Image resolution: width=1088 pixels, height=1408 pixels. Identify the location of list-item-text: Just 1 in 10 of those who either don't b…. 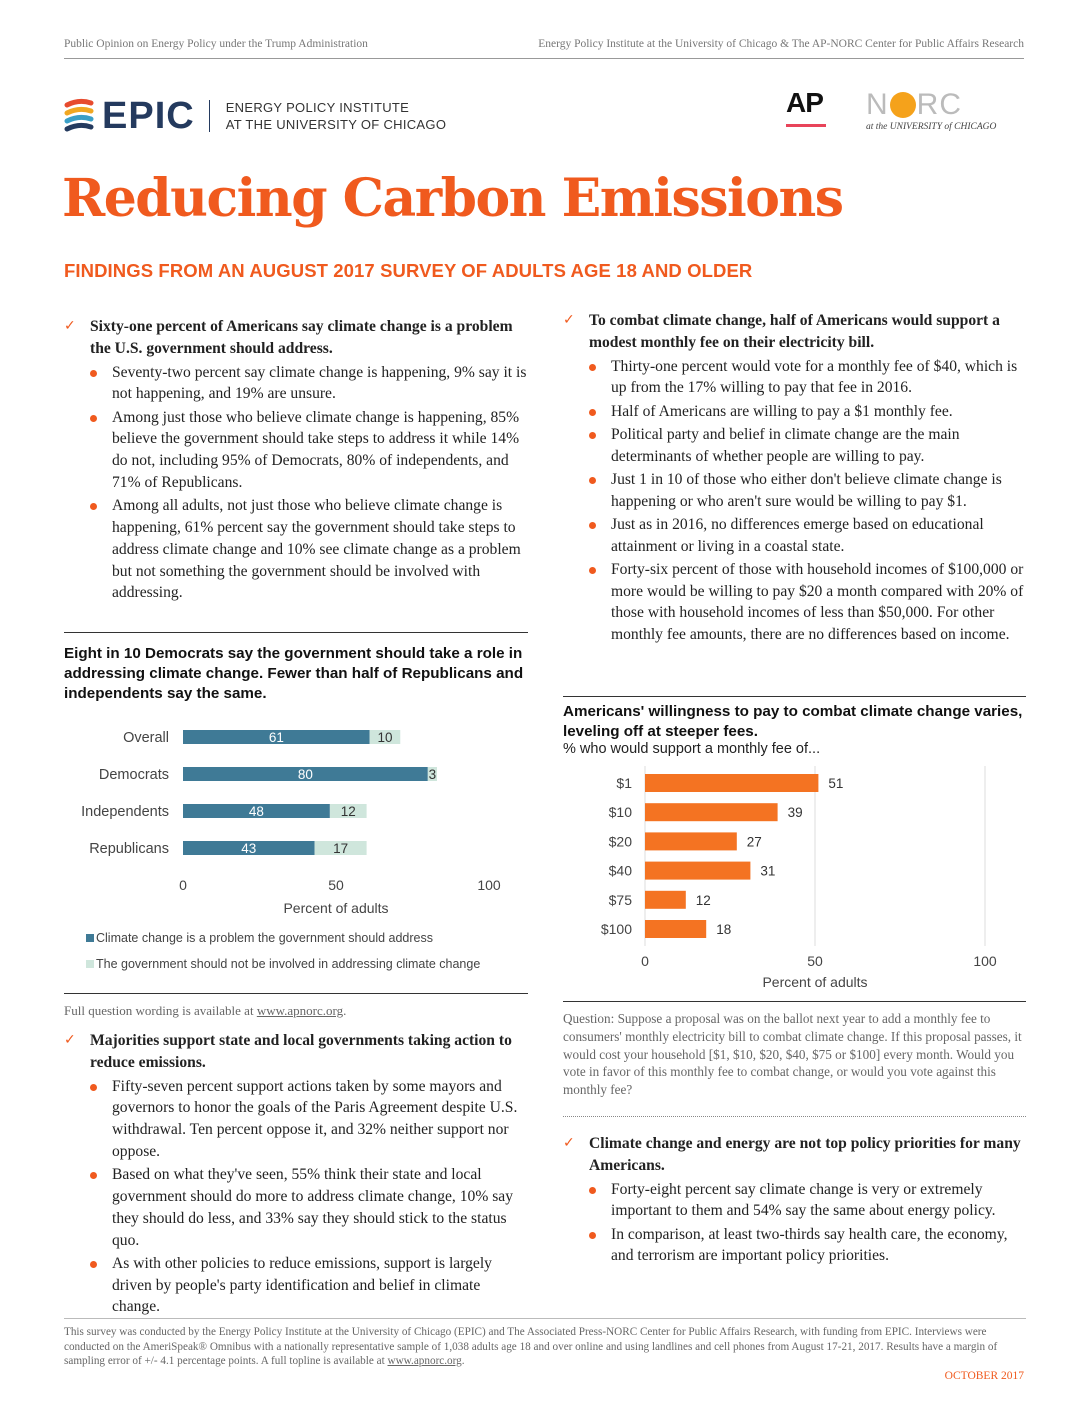
(806, 490).